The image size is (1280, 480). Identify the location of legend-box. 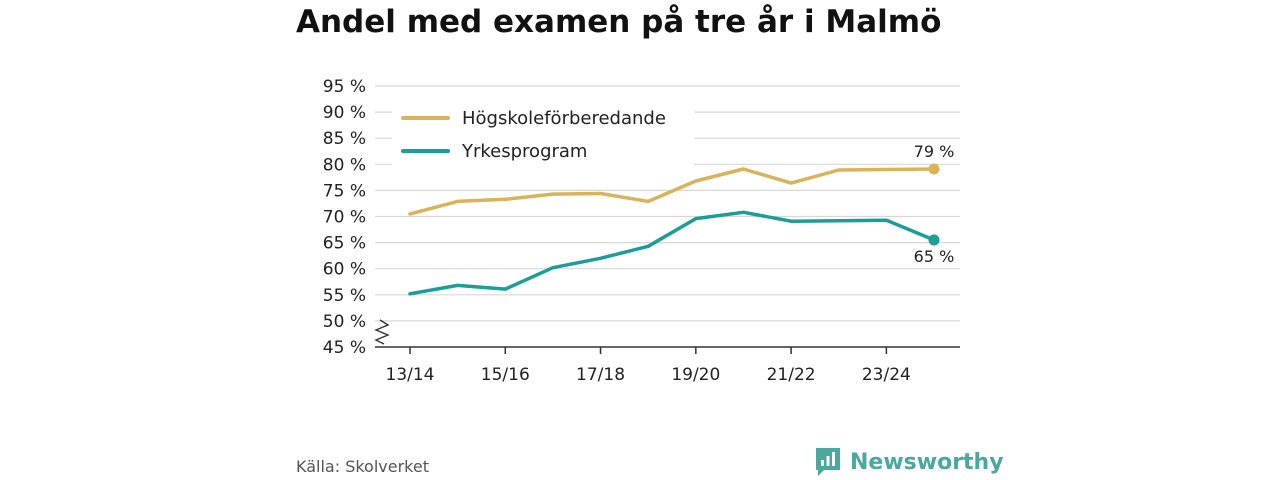
(543, 133).